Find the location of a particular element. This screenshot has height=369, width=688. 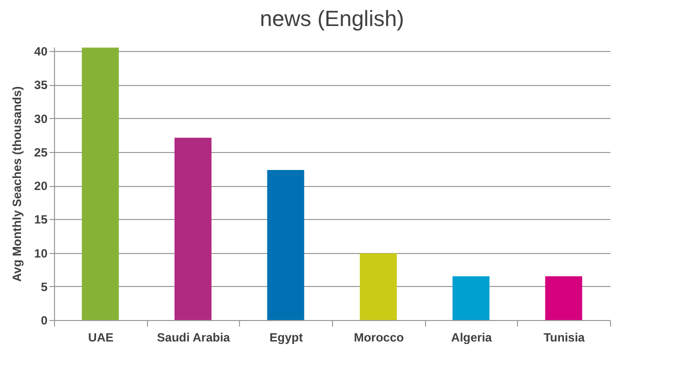

y-tick-label: 25 is located at coordinates (41, 152).